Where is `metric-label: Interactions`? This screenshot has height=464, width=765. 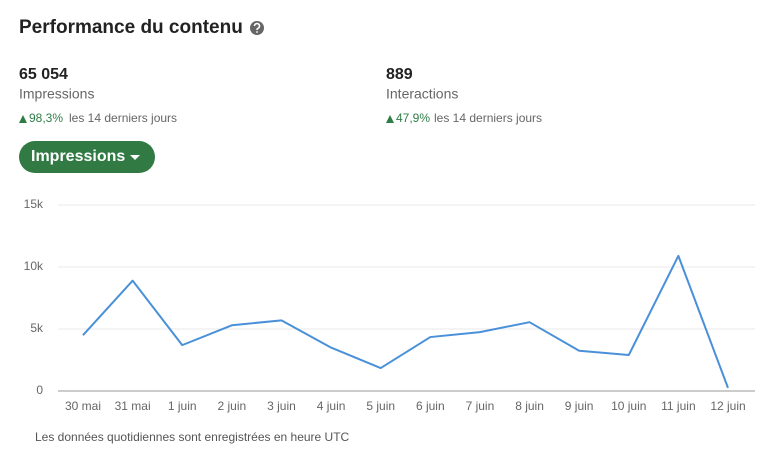 metric-label: Interactions is located at coordinates (422, 94).